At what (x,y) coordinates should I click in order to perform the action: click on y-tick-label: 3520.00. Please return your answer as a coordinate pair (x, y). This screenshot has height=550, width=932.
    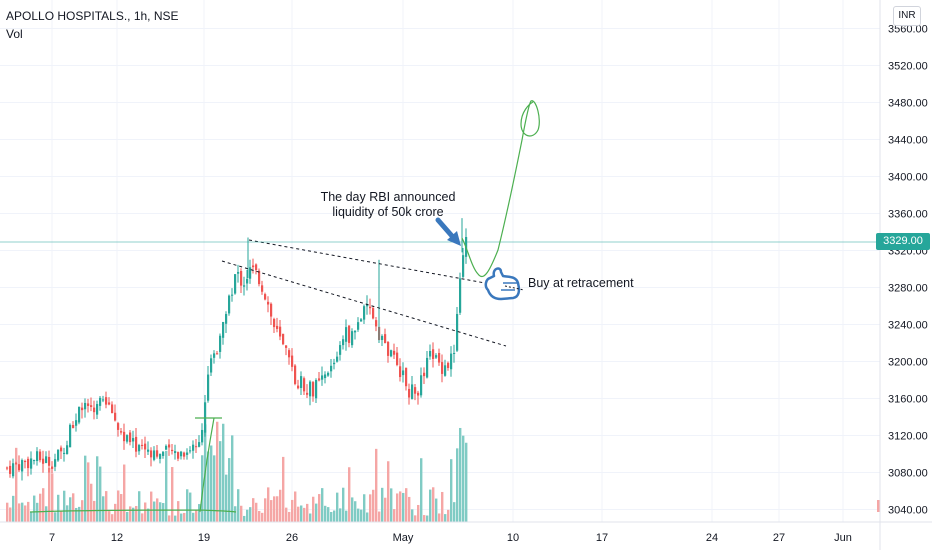
    Looking at the image, I should click on (908, 67).